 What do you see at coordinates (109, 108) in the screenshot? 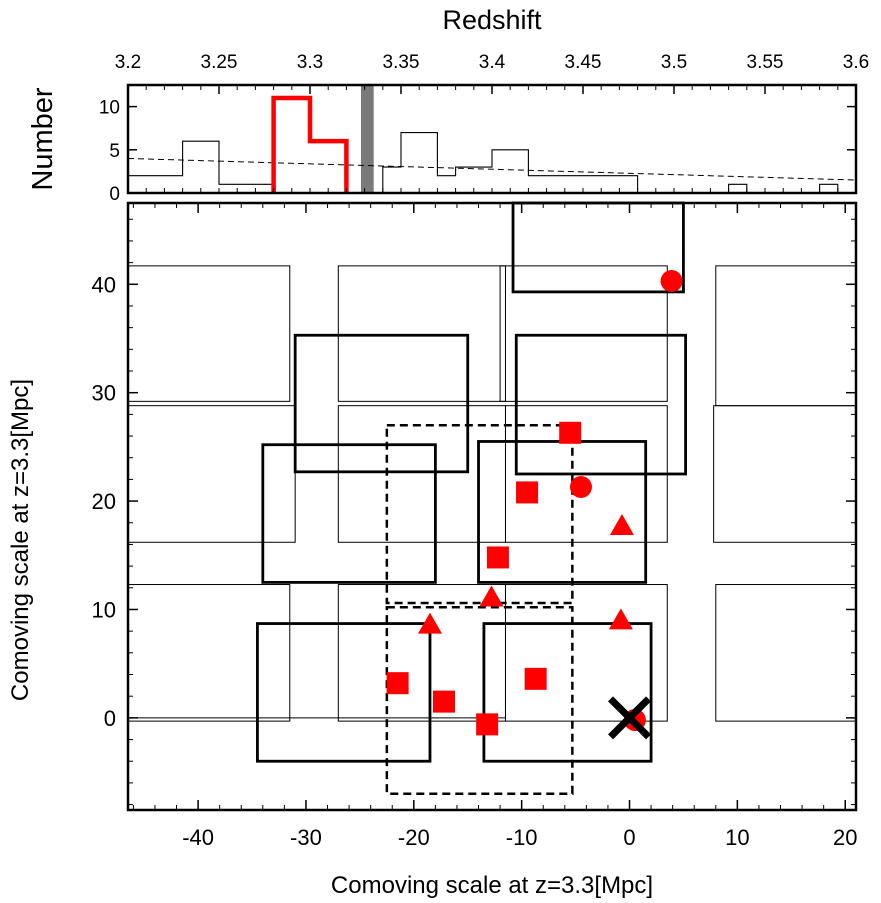
I see `histogram-y-tick-label: 10` at bounding box center [109, 108].